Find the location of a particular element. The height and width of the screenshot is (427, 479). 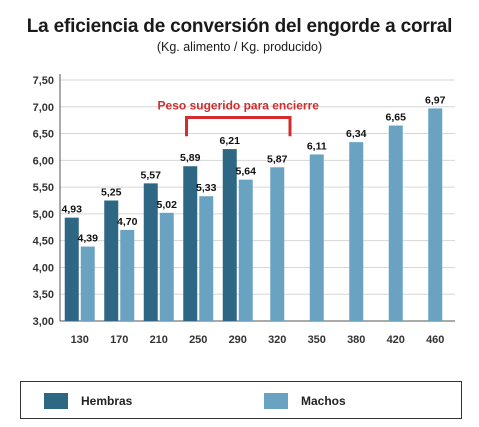

data-label-machos: 4,70 is located at coordinates (127, 222).